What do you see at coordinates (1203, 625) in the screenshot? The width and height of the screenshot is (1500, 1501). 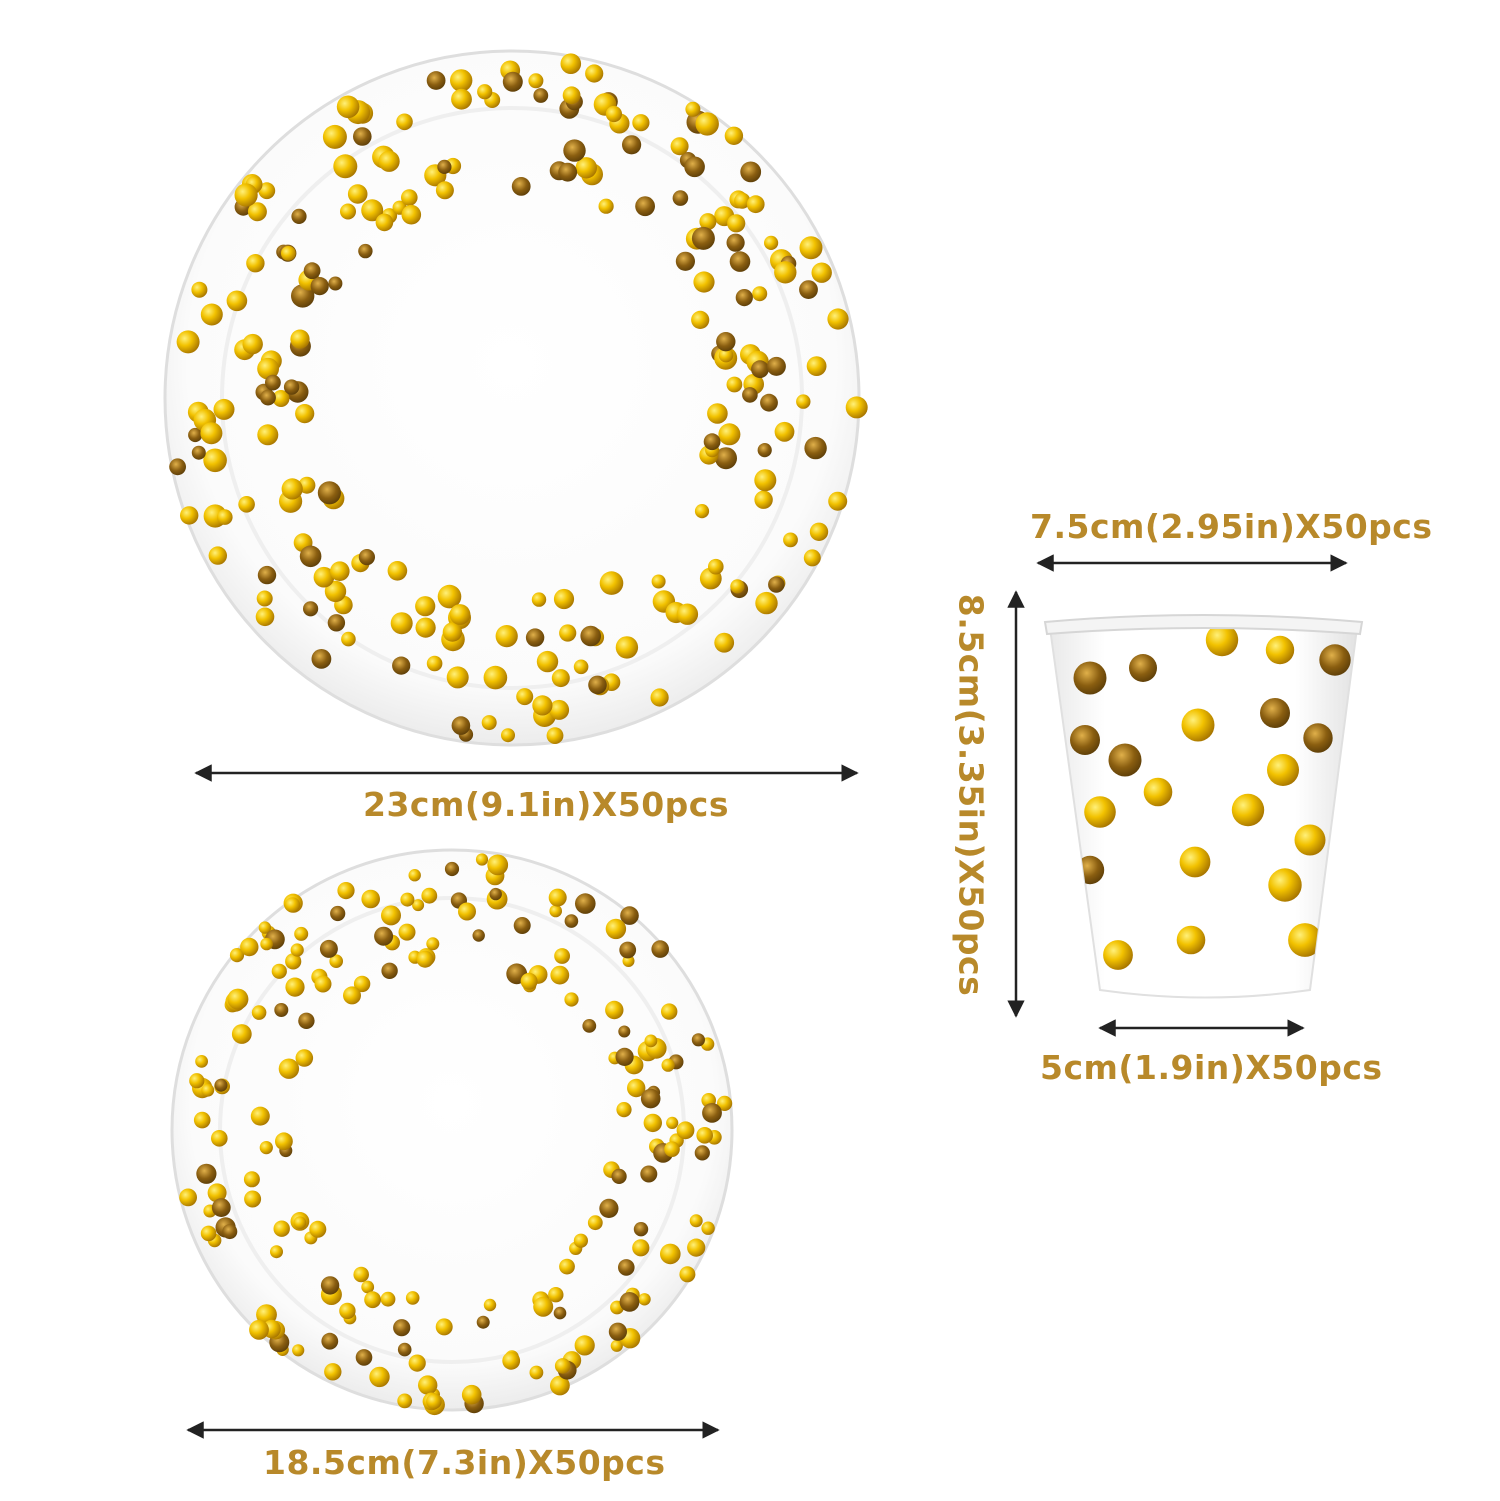 I see `cup-rim` at bounding box center [1203, 625].